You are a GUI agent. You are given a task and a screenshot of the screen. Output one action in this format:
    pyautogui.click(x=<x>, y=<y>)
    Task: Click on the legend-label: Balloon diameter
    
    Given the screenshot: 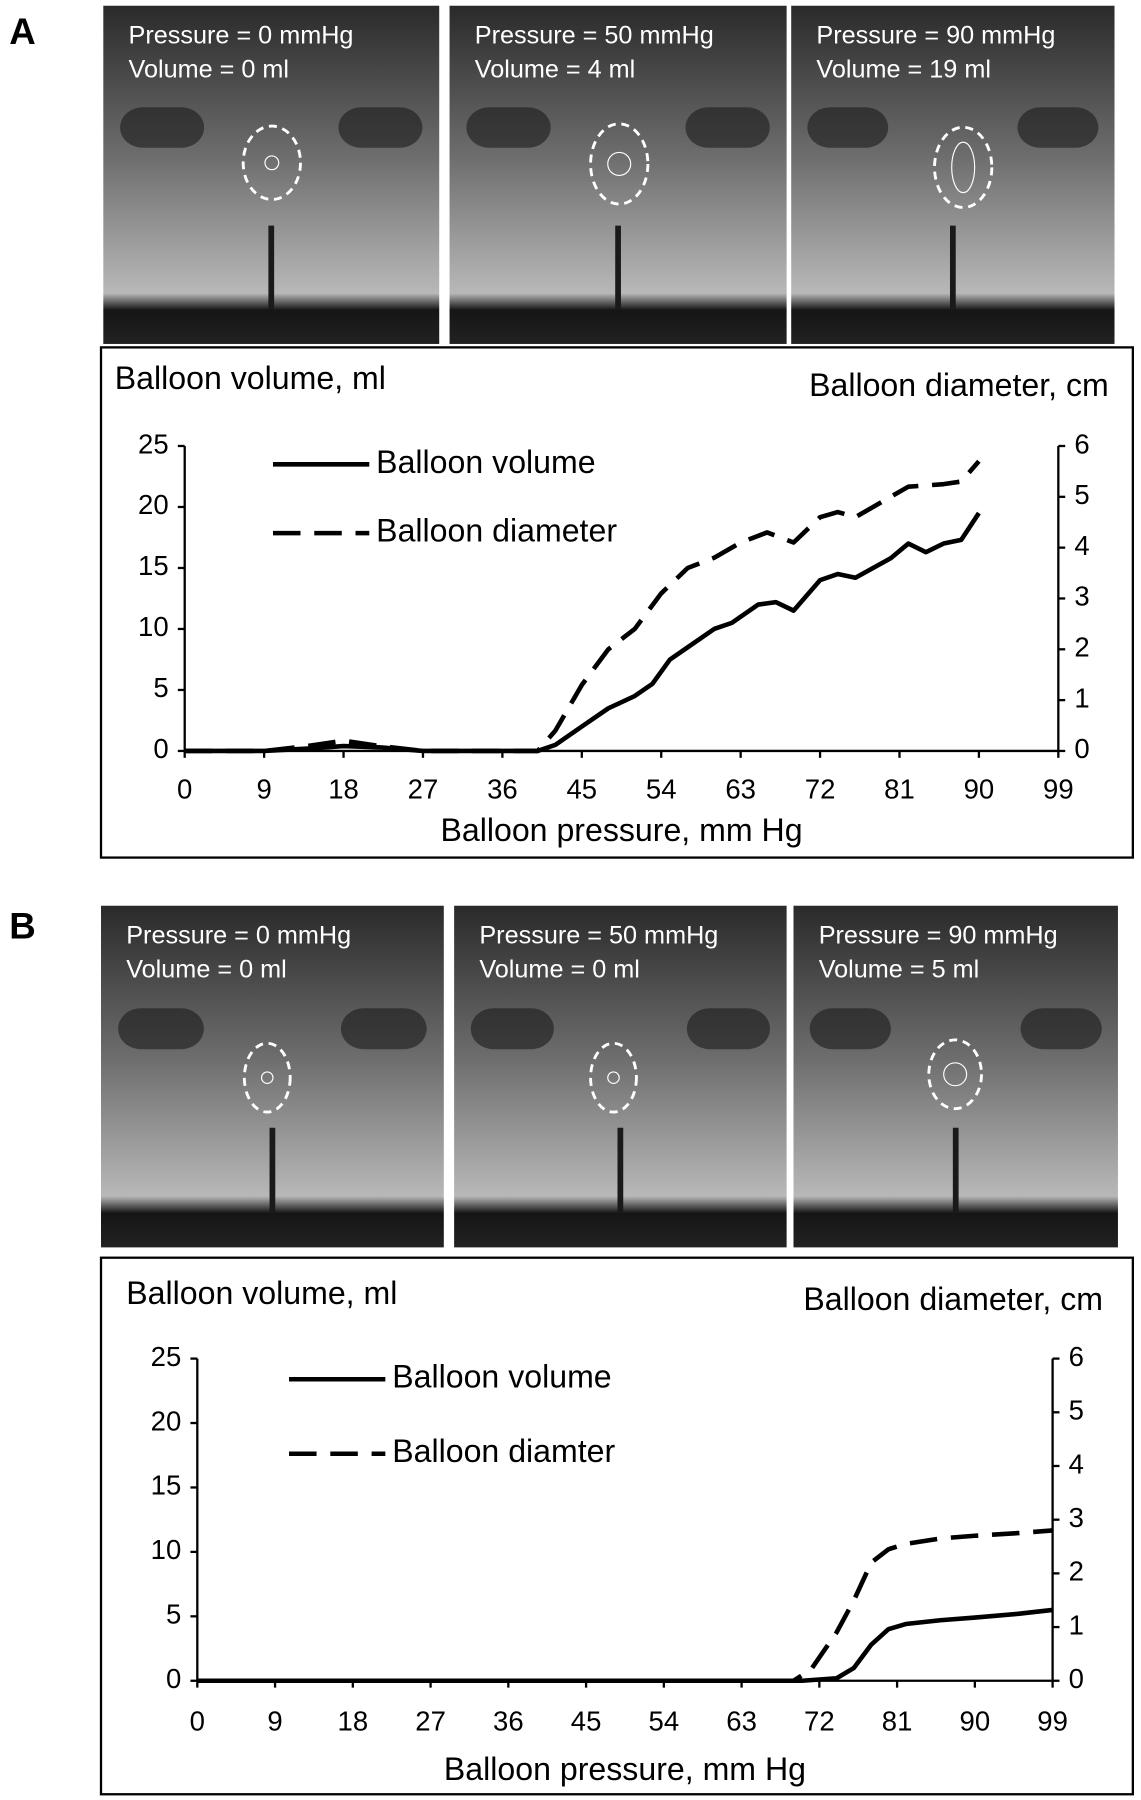 What is the action you would take?
    pyautogui.click(x=496, y=531)
    